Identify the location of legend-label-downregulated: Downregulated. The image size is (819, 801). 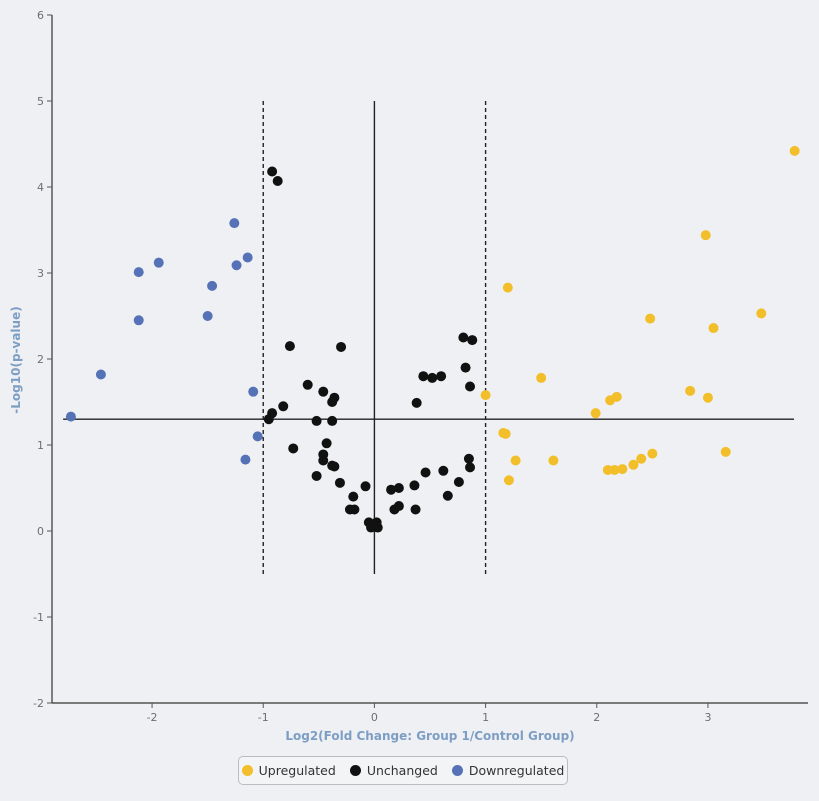
(516, 770).